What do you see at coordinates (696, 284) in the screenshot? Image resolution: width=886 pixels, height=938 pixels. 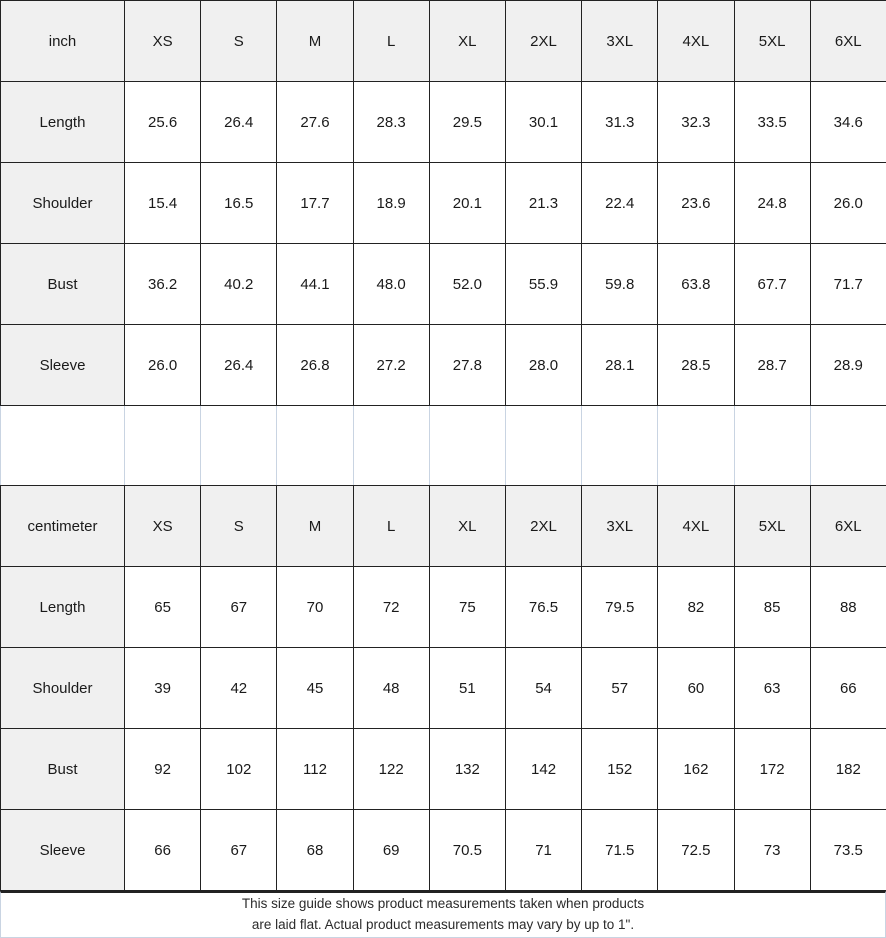 I see `cell-inch-bust-4xl: 63.8` at bounding box center [696, 284].